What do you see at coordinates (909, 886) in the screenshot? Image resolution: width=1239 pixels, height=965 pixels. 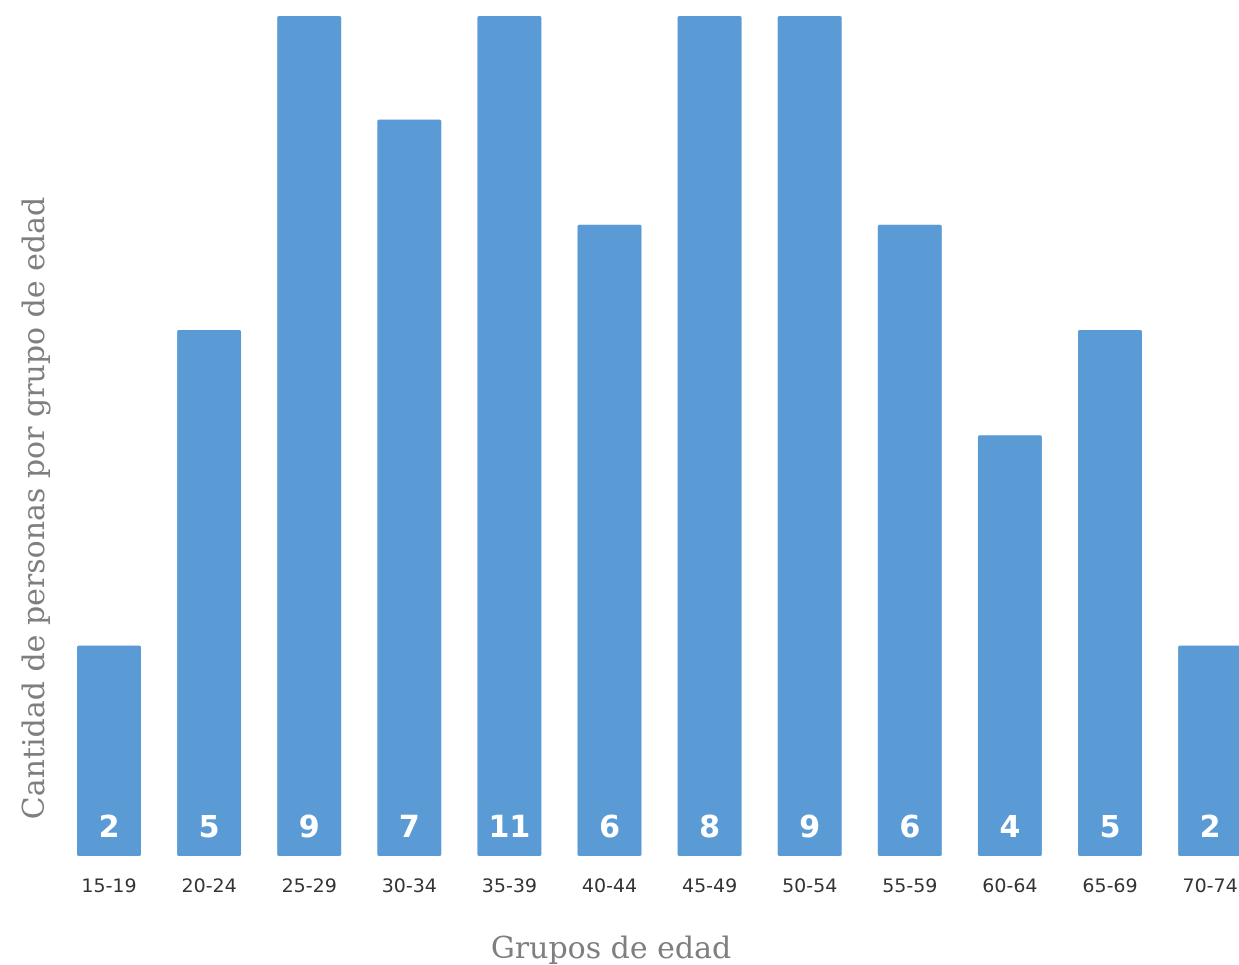 I see `x-tick-label-55-59: 55-59` at bounding box center [909, 886].